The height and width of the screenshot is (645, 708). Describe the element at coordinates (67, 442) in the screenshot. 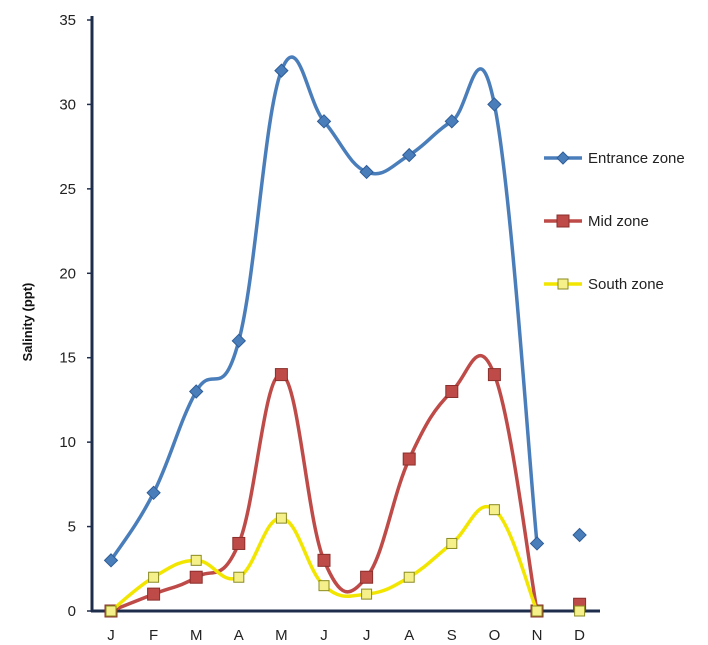

I see `y-tick-label: 10` at that location.